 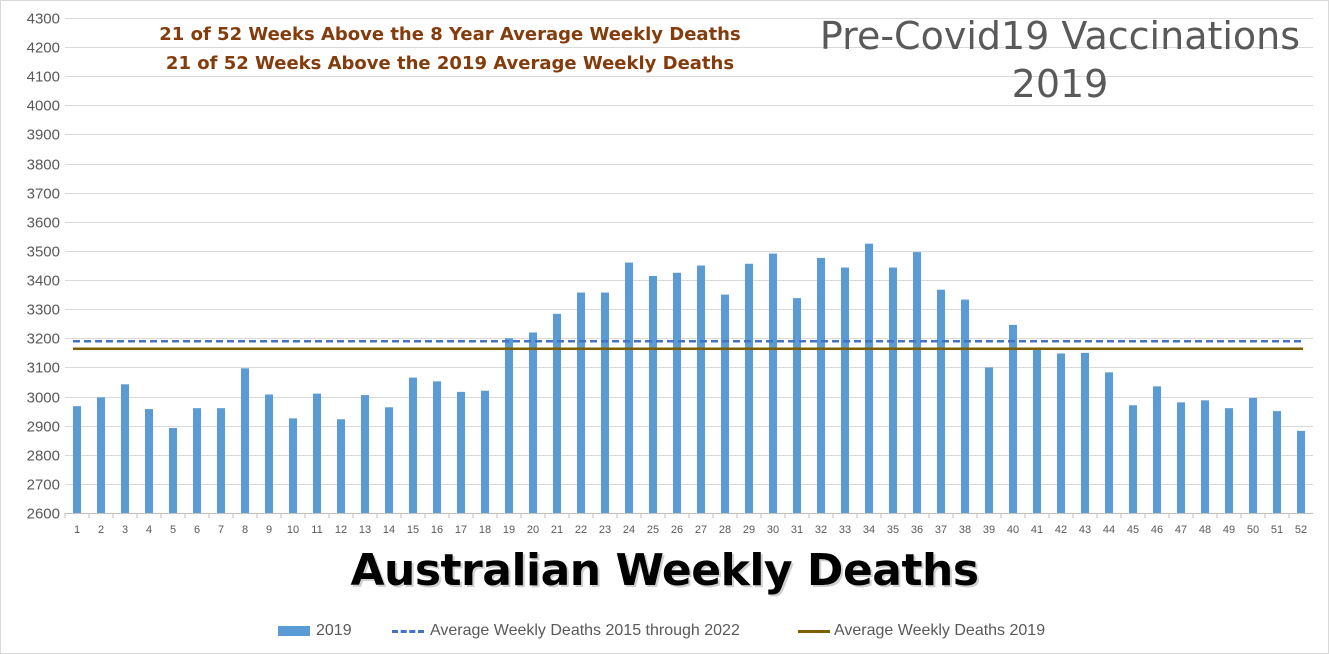 What do you see at coordinates (43, 514) in the screenshot?
I see `y-tick-label: 2600` at bounding box center [43, 514].